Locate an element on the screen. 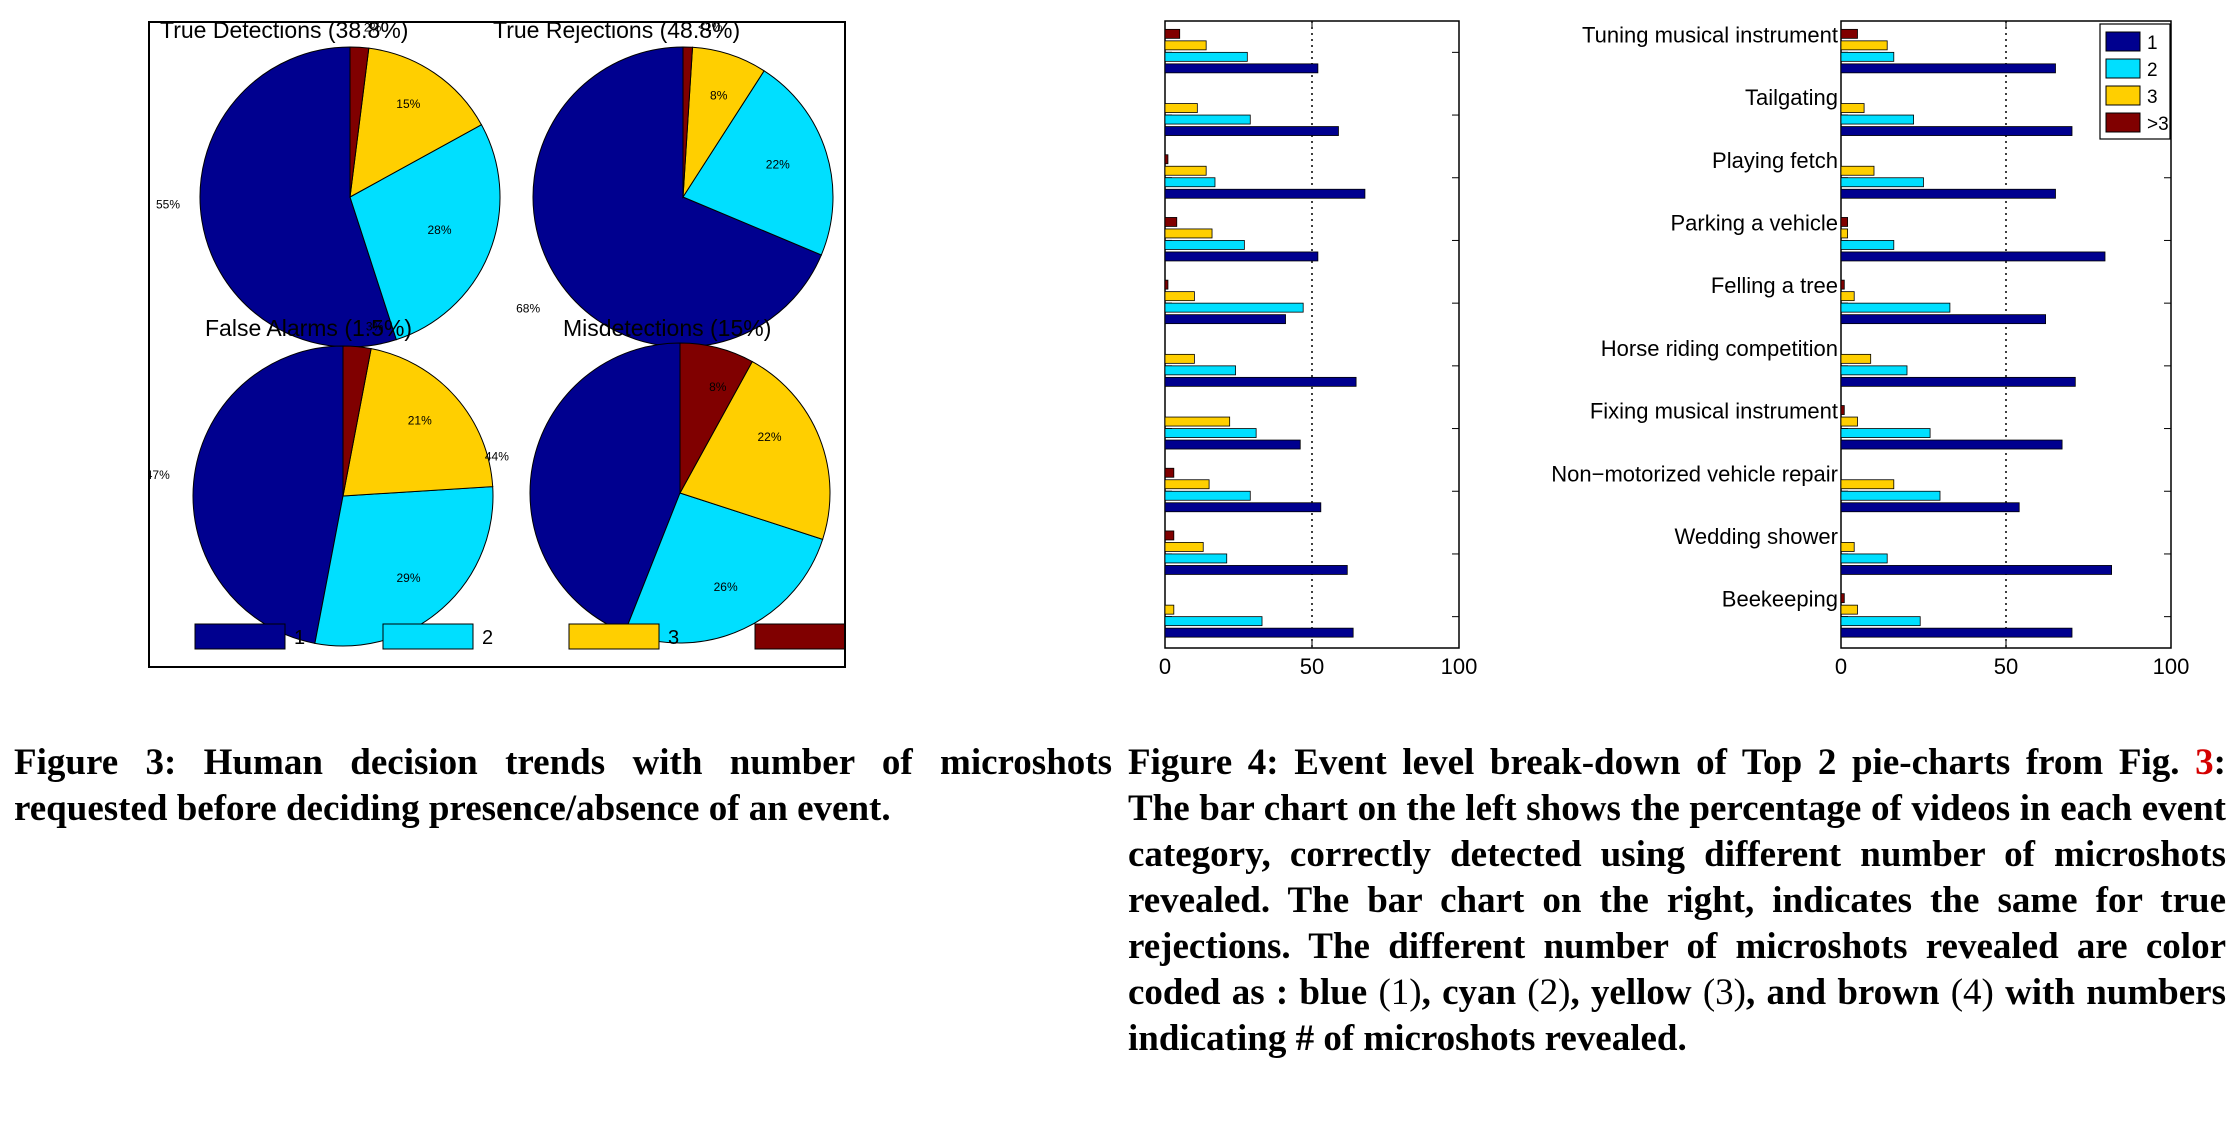 The height and width of the screenshot is (1124, 2232). pie-slice-label: 8% is located at coordinates (718, 387).